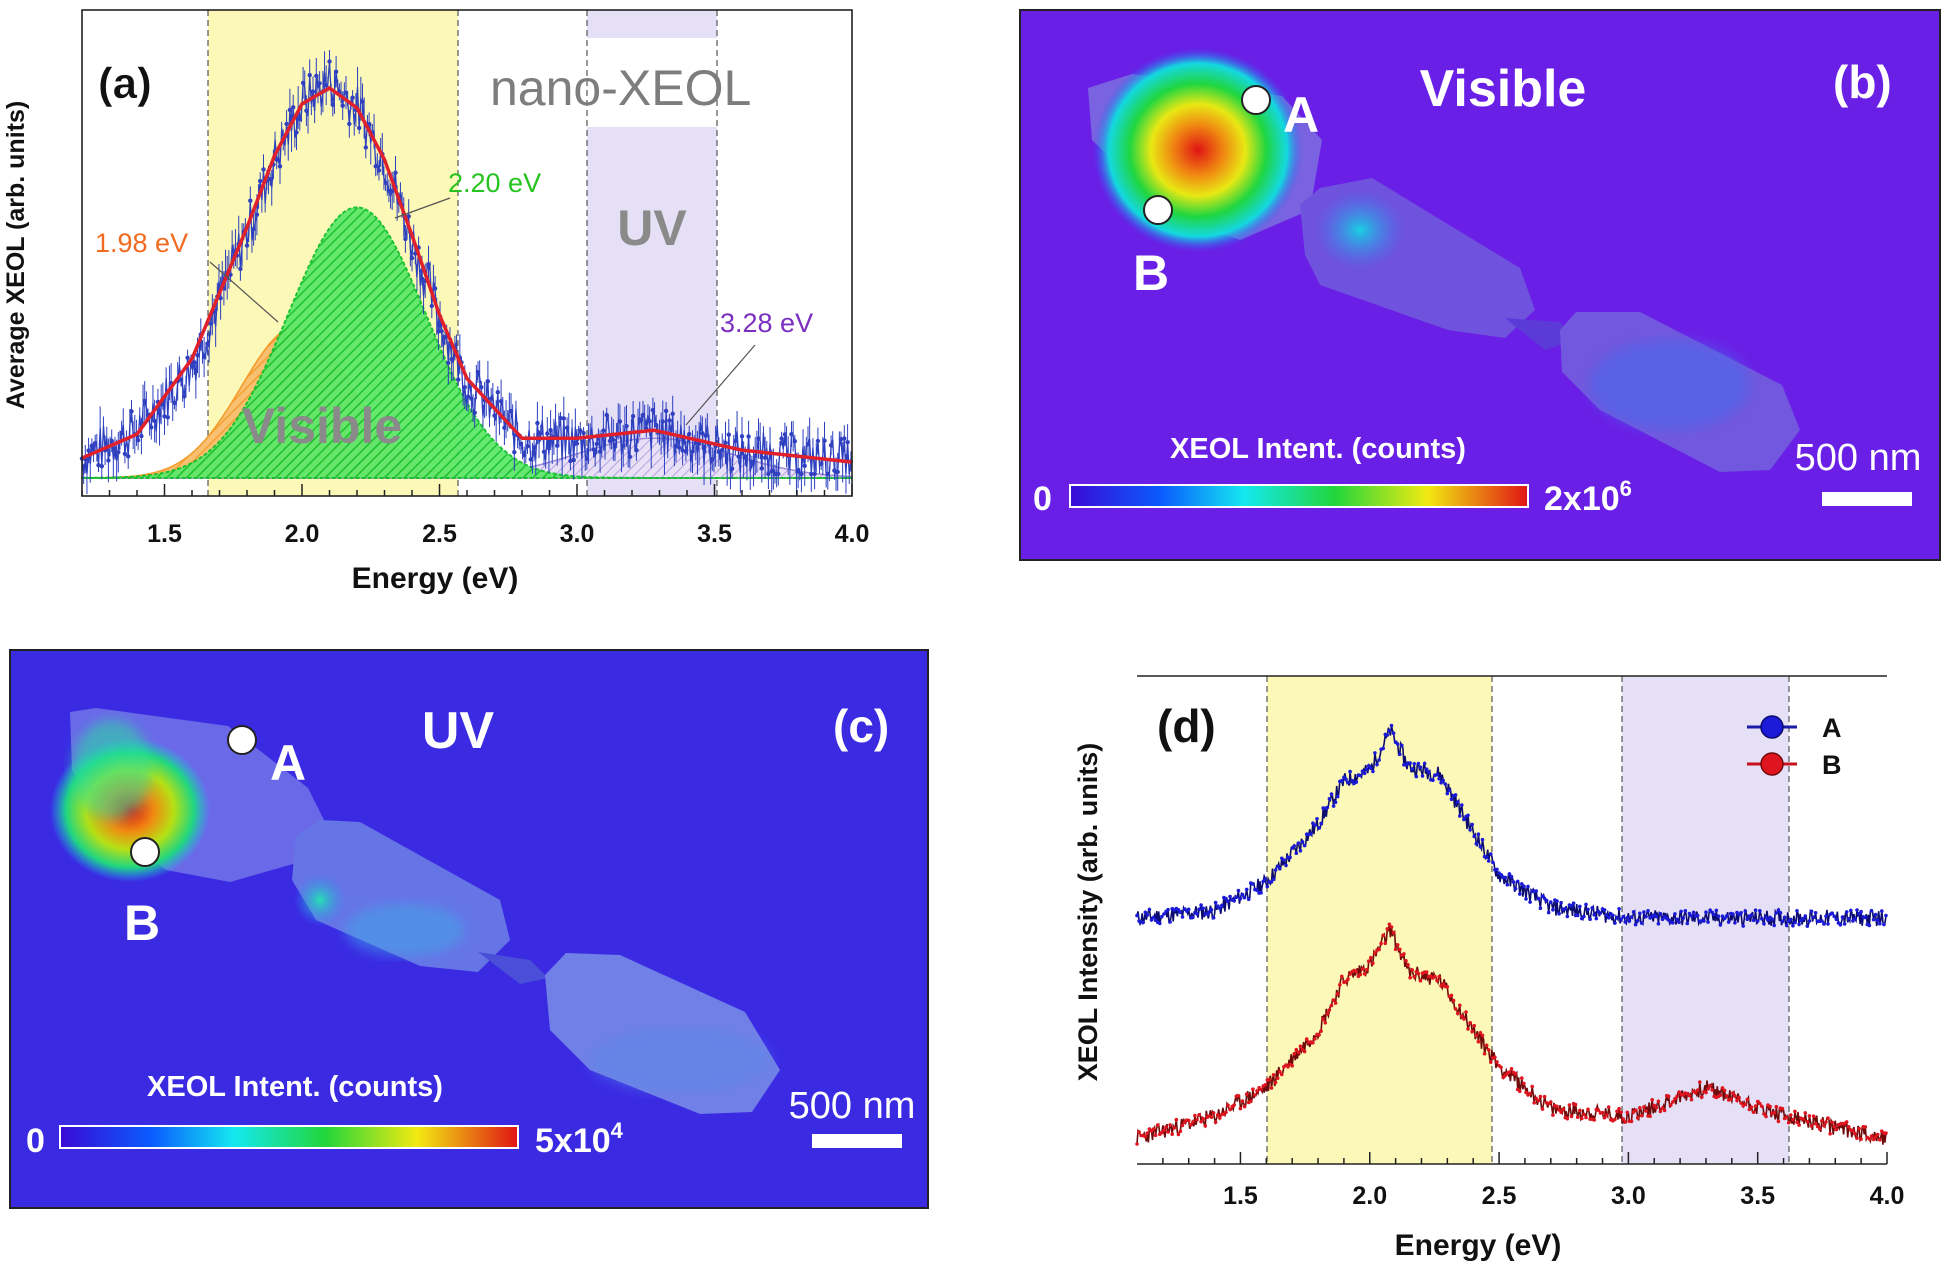 The width and height of the screenshot is (1943, 1266). I want to click on panel-a-x-ticks: 1.5 2.0 2.5 3.0 3.5 4.0, so click(475, 516).